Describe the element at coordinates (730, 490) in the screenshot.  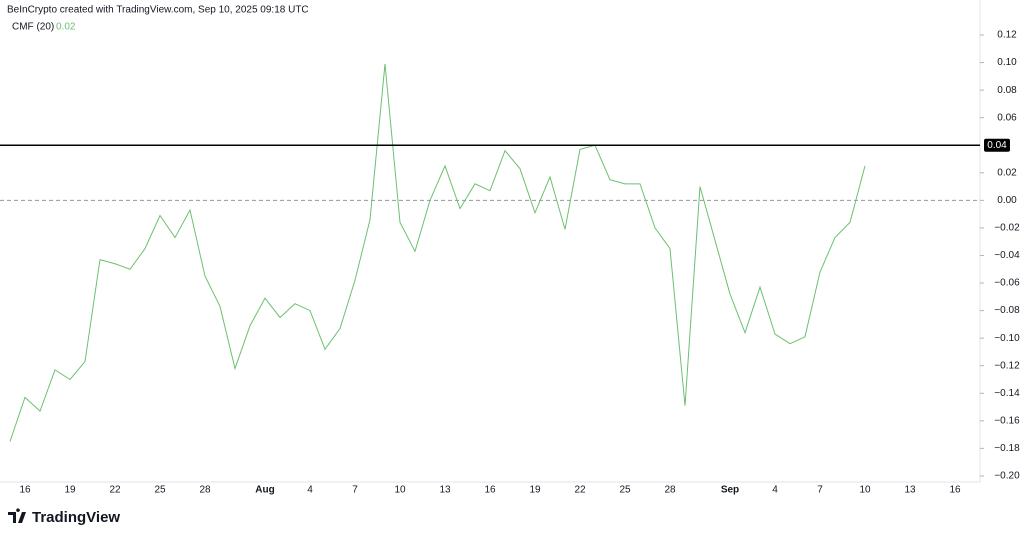
I see `x-tick-label: Sep` at that location.